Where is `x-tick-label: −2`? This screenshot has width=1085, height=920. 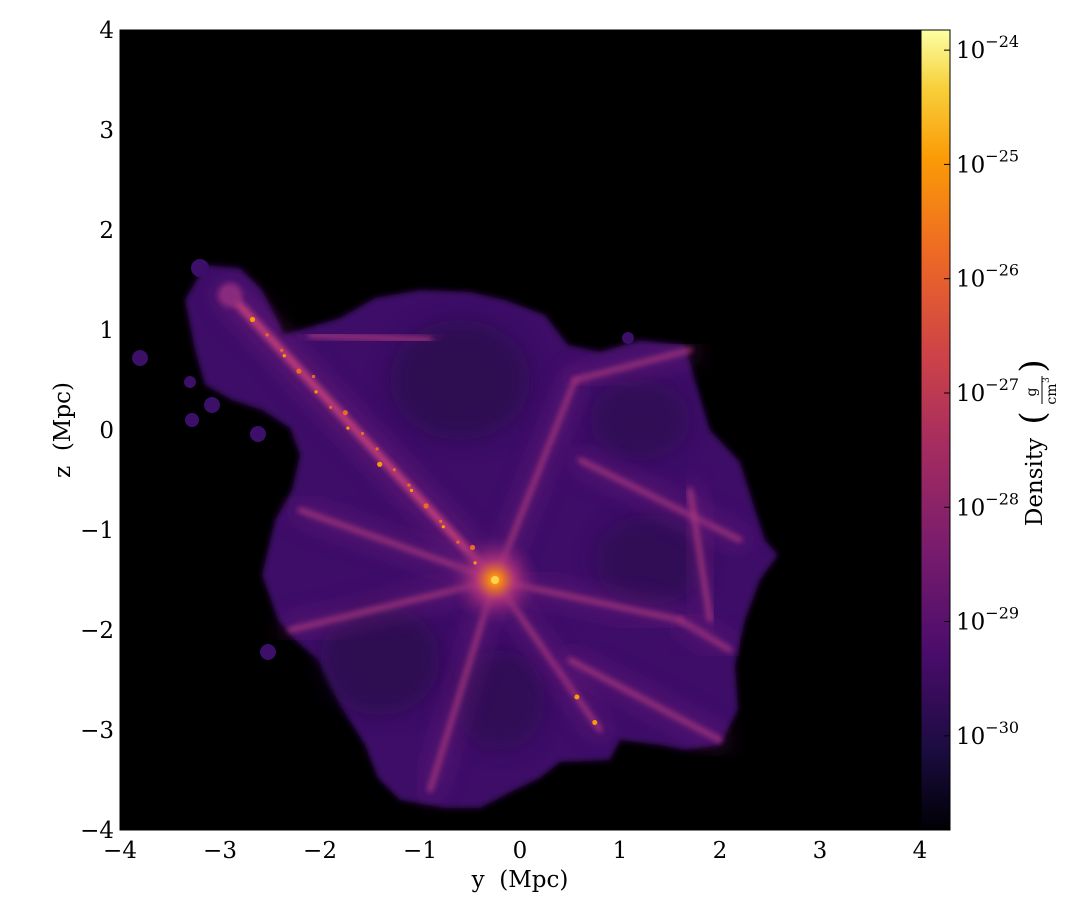 x-tick-label: −2 is located at coordinates (320, 851).